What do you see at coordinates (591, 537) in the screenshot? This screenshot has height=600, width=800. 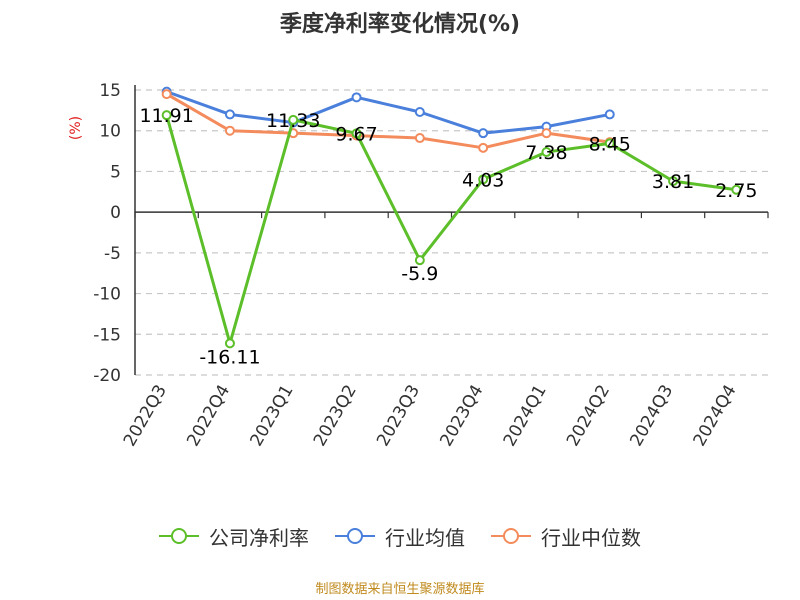 I see `legend-label-industry-median: 行业中位数` at bounding box center [591, 537].